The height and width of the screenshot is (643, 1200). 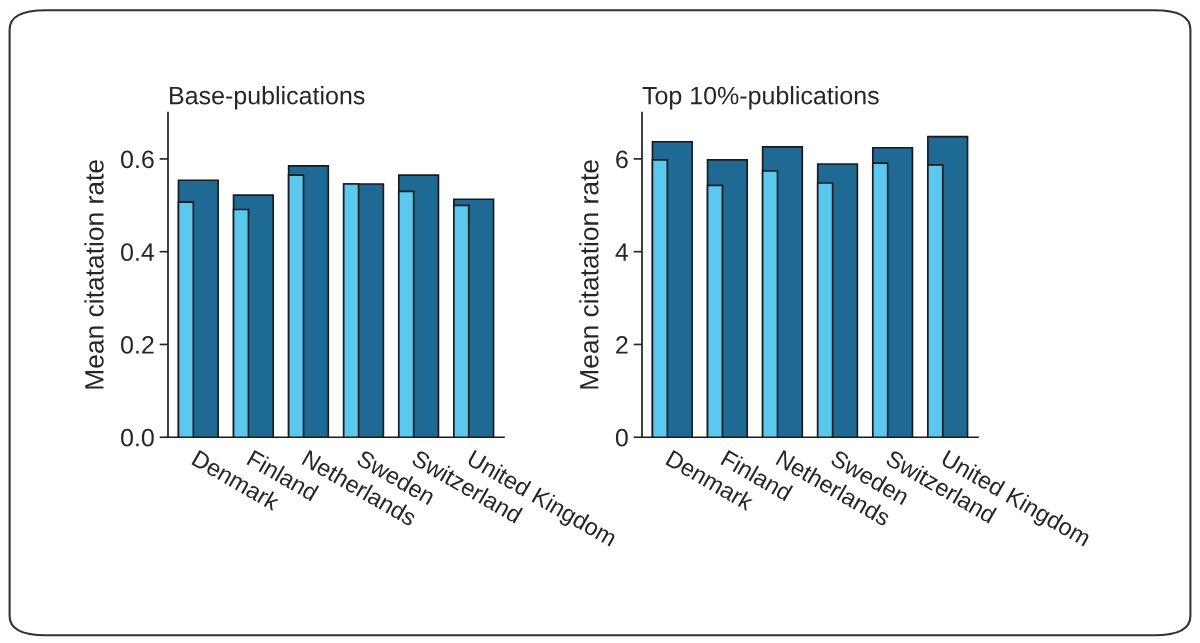 What do you see at coordinates (760, 98) in the screenshot?
I see `chart-title: Top 10%-publications` at bounding box center [760, 98].